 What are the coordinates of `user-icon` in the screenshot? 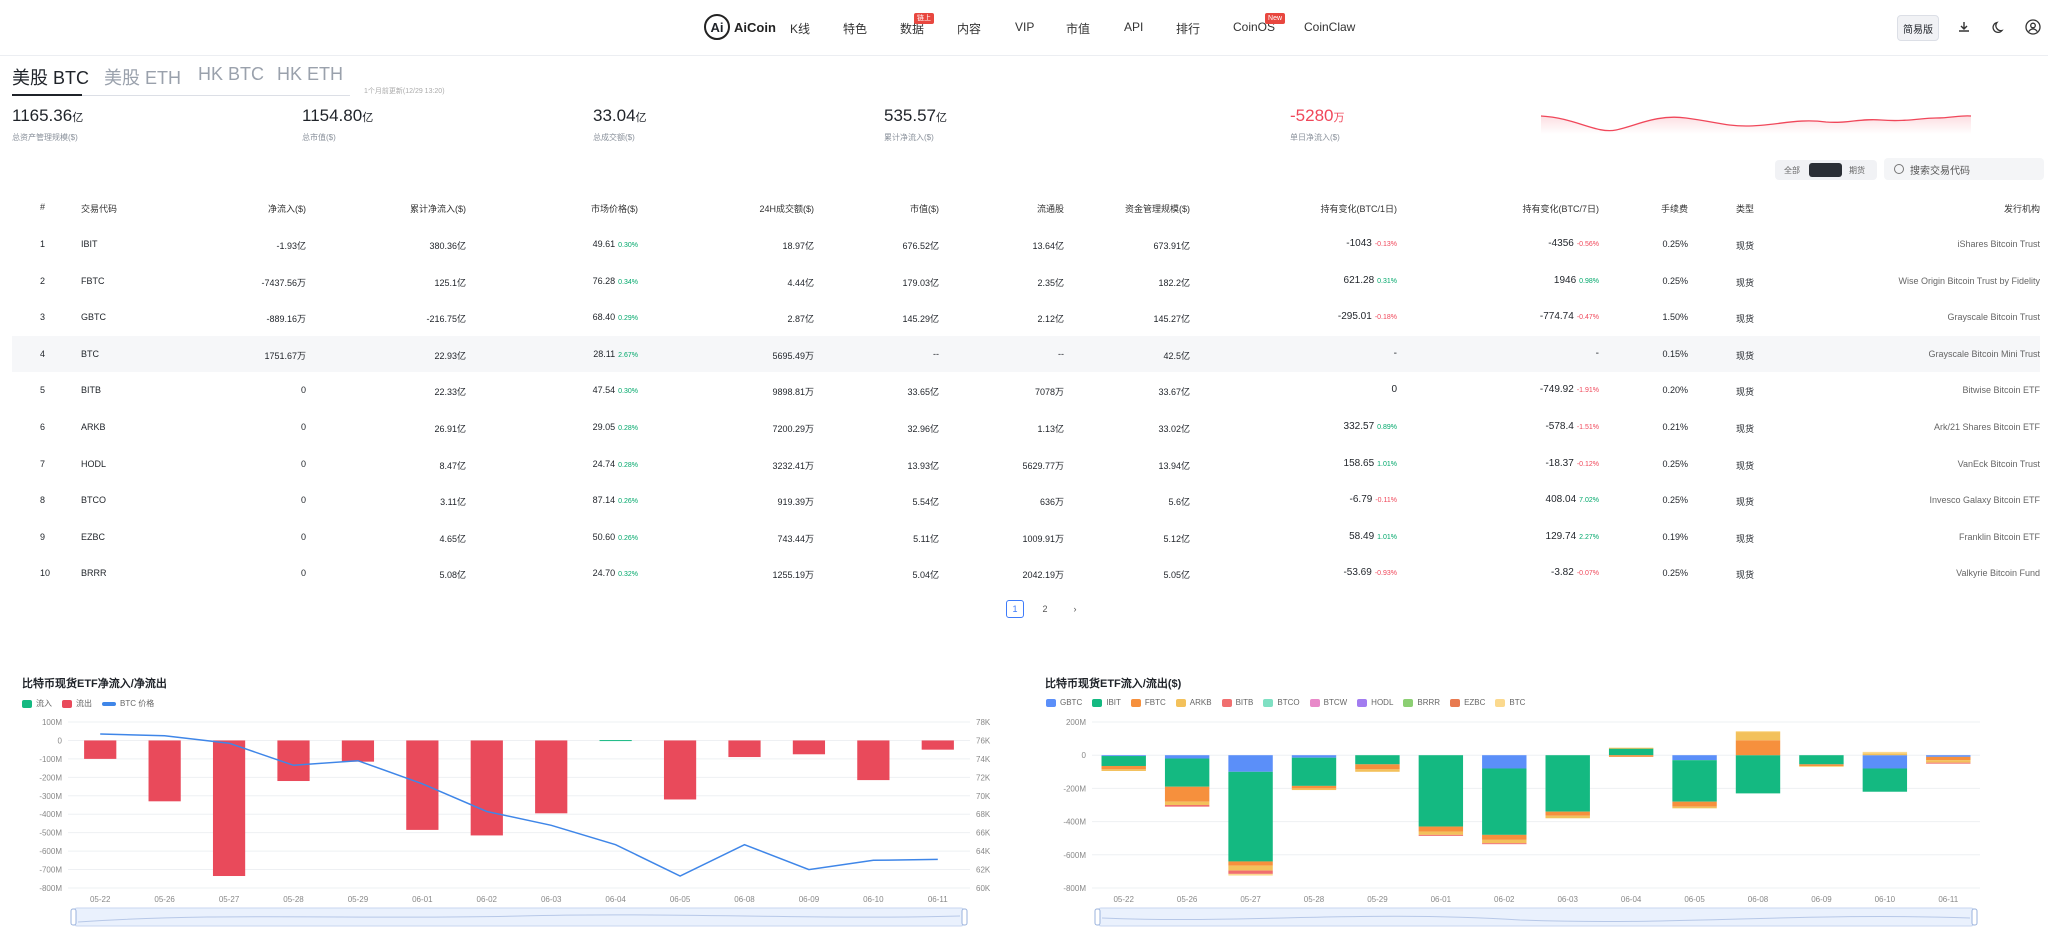 It's located at (2033, 27).